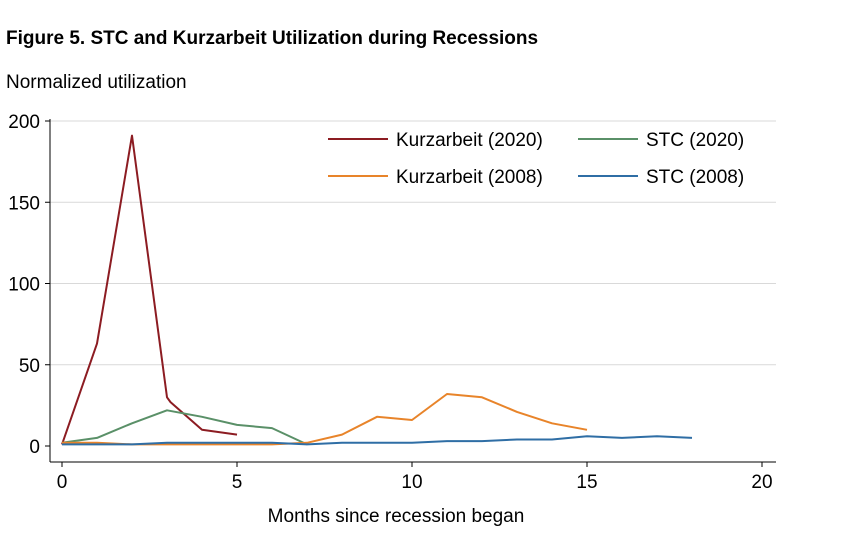  What do you see at coordinates (24, 122) in the screenshot?
I see `y-tick-label: 200` at bounding box center [24, 122].